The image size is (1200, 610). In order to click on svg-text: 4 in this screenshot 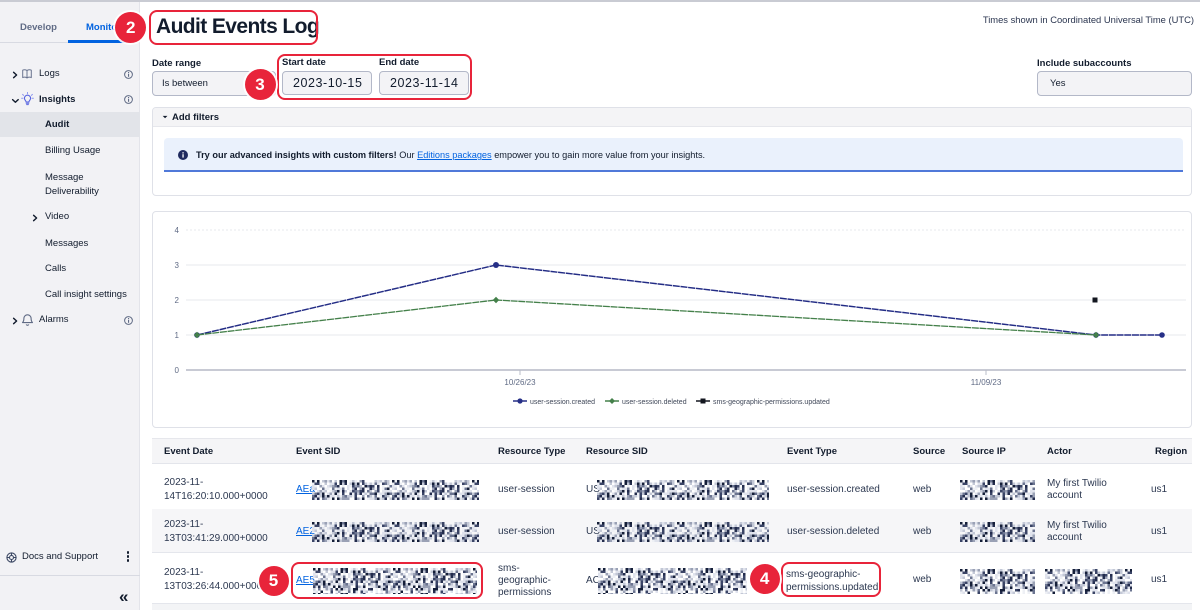, I will do `click(177, 230)`.